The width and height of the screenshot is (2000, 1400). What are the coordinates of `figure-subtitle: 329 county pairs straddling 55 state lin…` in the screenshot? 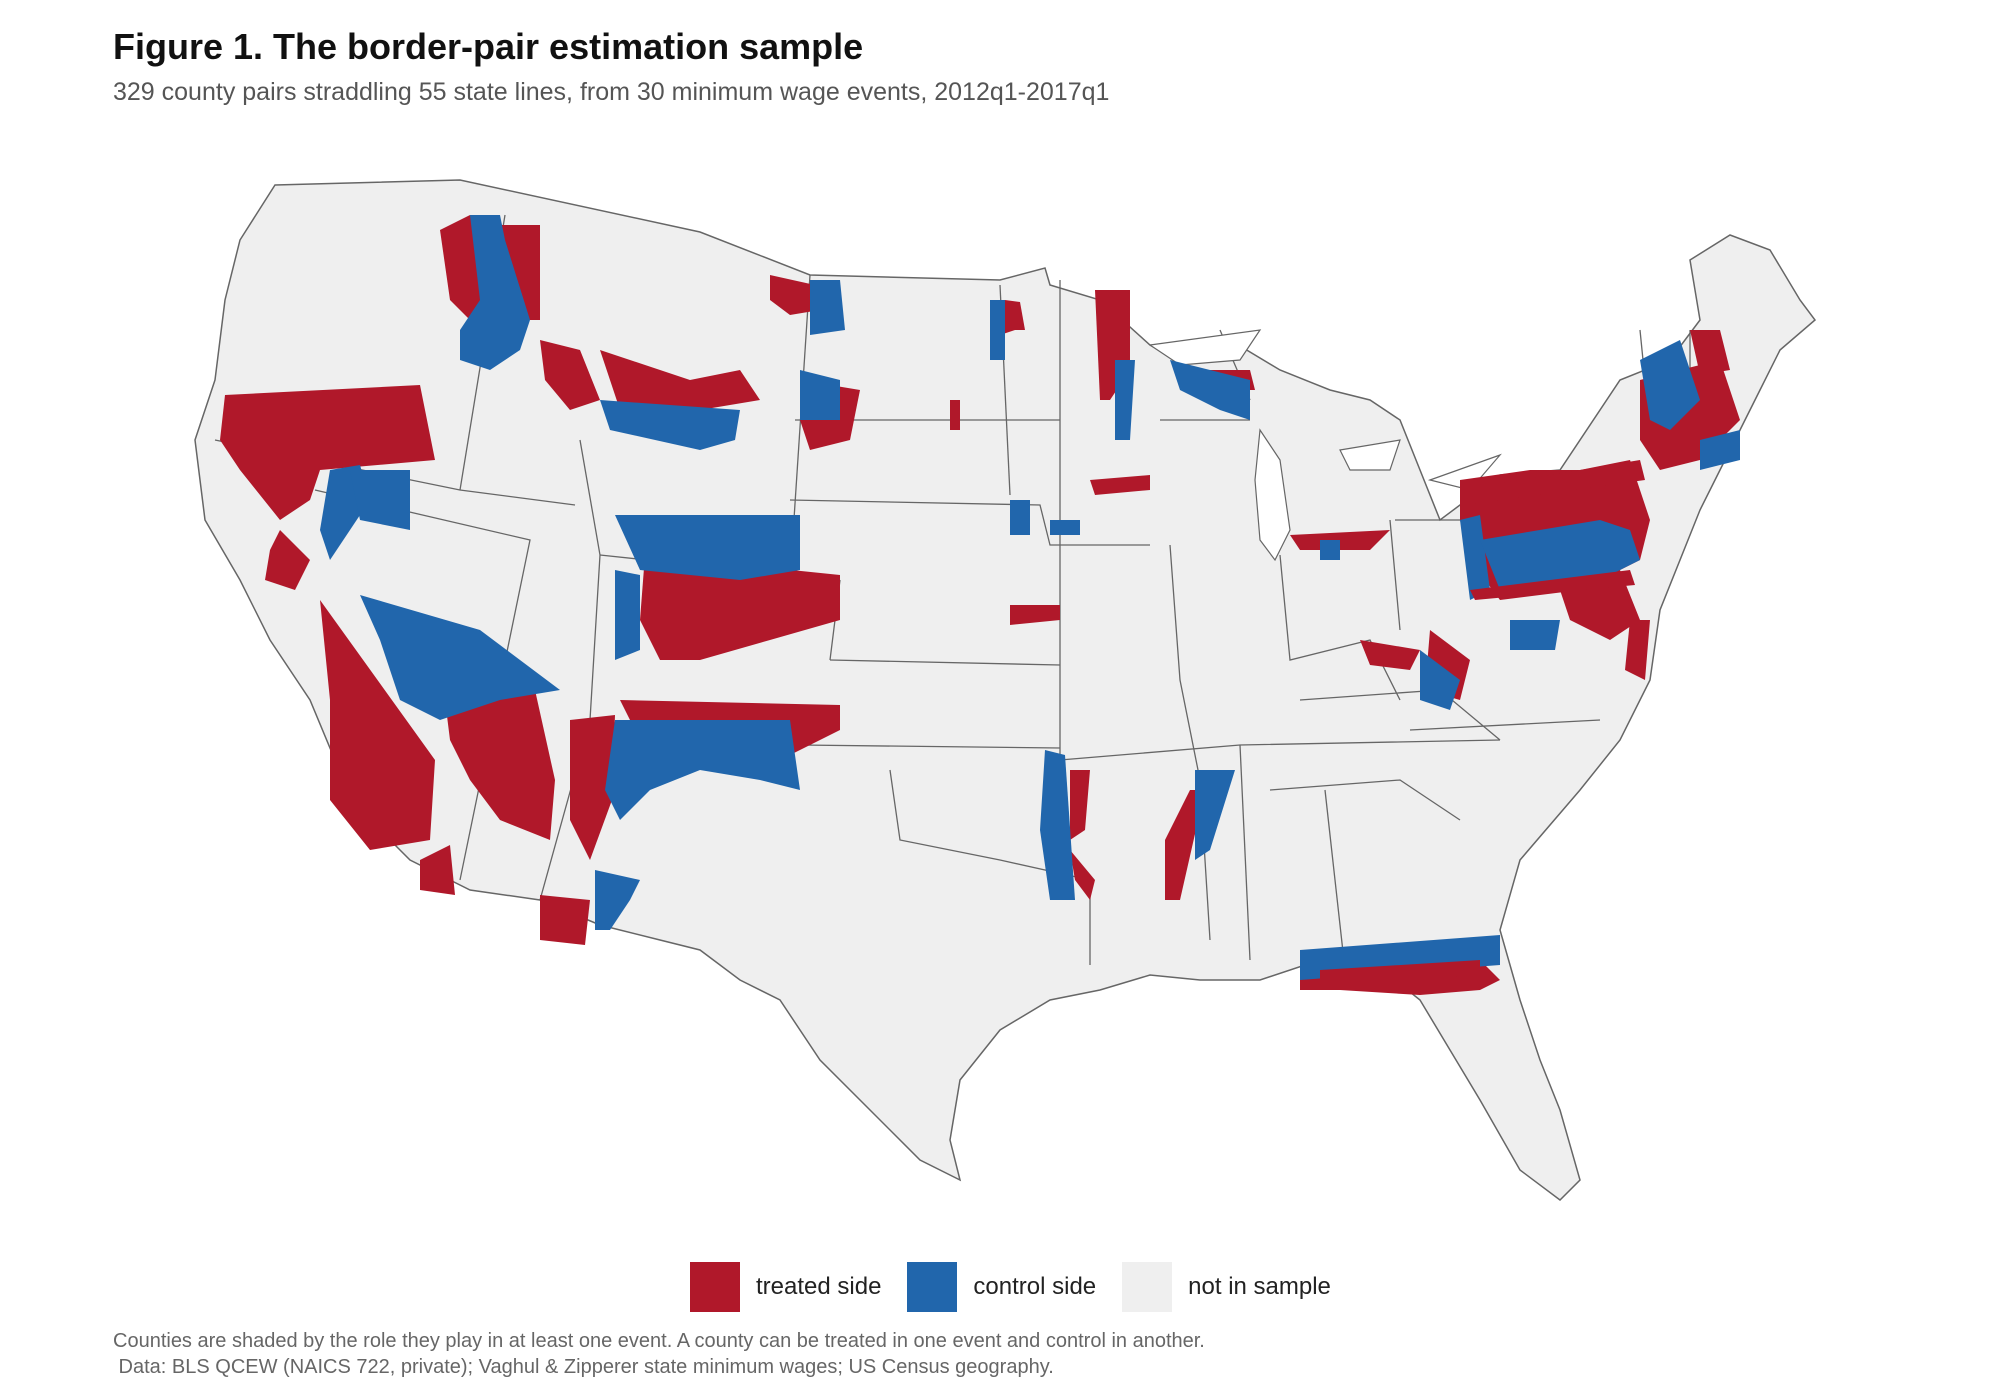 It's located at (611, 92).